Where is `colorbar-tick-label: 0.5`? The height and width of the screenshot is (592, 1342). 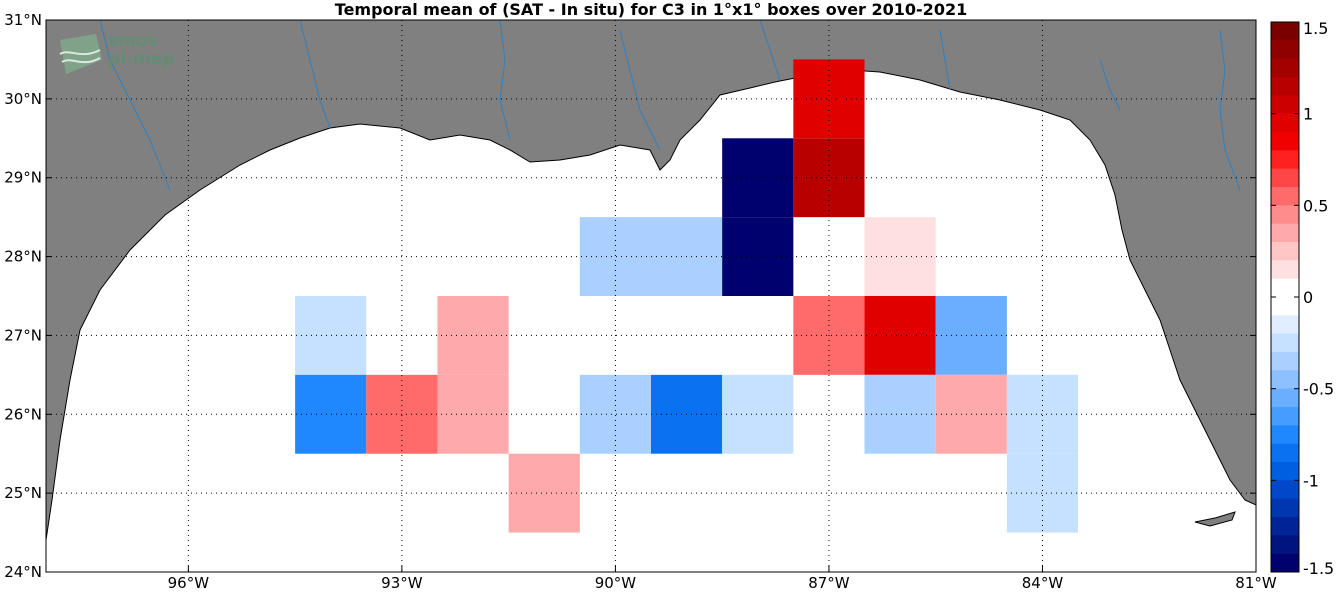 colorbar-tick-label: 0.5 is located at coordinates (1315, 205).